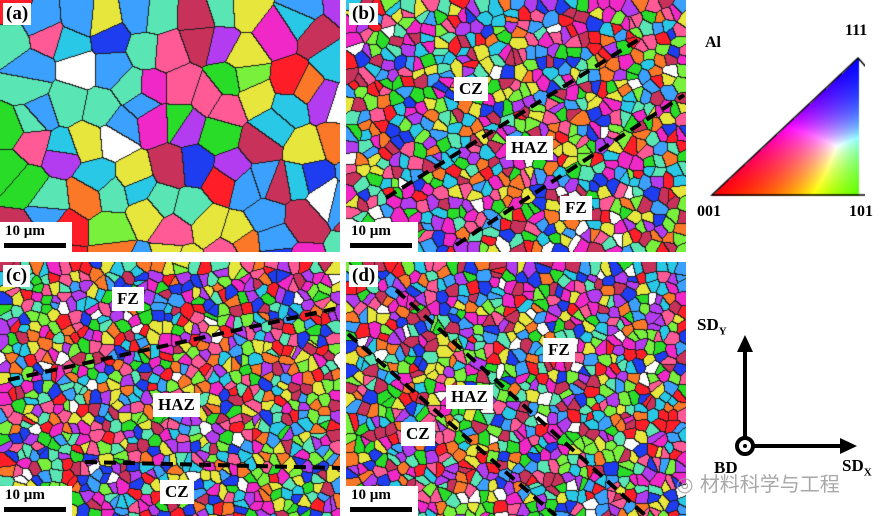 This screenshot has width=886, height=516. I want to click on bd-label: BD, so click(726, 467).